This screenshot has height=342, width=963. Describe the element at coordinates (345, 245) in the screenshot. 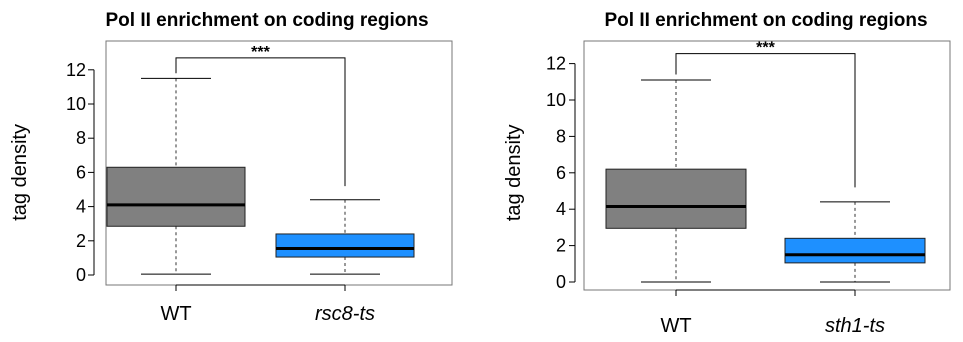

I see `box-rsc8-ts` at that location.